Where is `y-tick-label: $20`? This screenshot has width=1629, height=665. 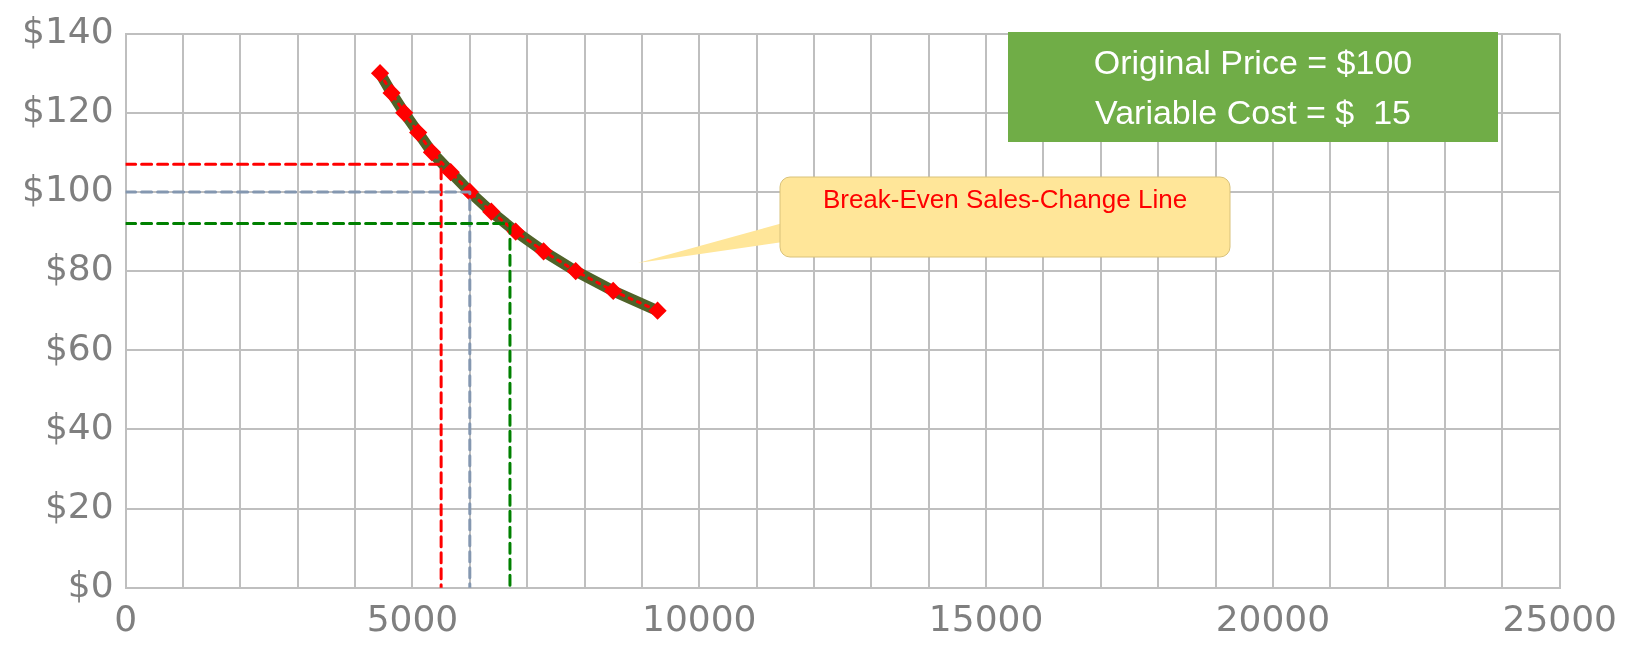
y-tick-label: $20 is located at coordinates (79, 505).